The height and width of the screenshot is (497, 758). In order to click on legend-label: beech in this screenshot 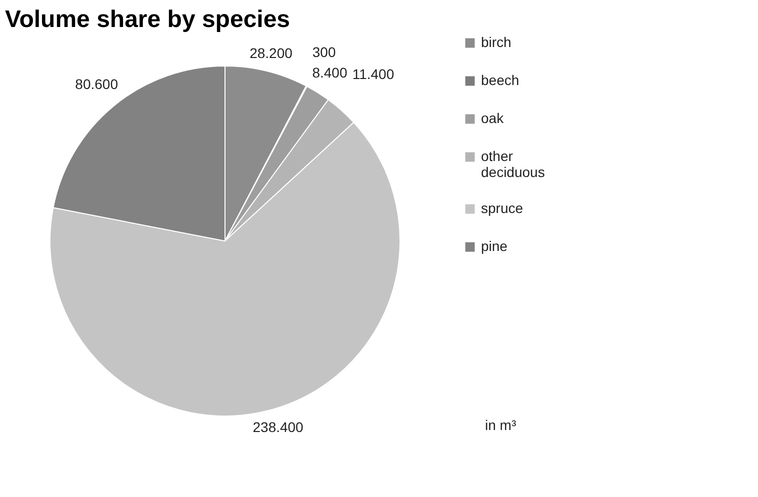, I will do `click(500, 80)`.